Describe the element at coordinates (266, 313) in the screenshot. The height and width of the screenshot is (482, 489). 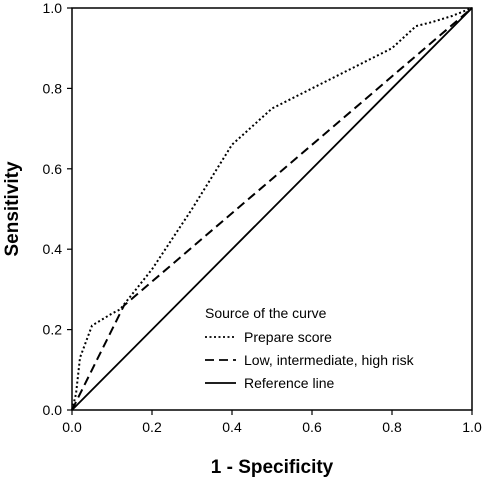
I see `legend-title: Source of the curve` at that location.